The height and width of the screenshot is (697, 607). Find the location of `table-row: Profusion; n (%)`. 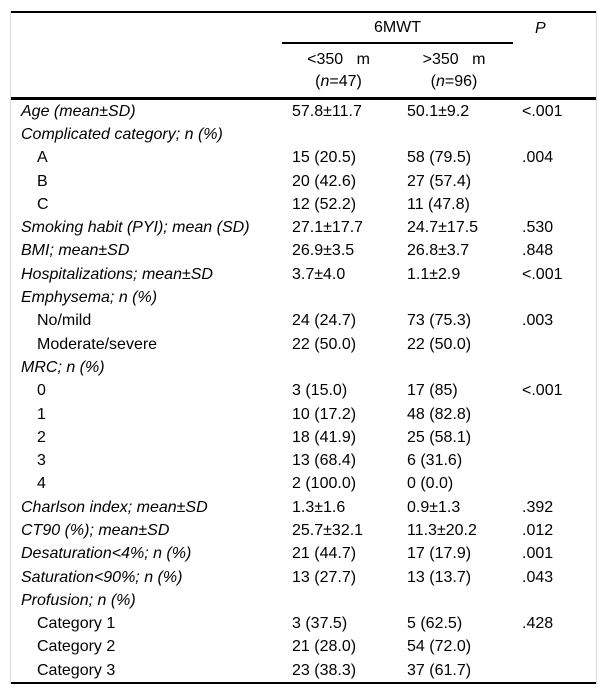

table-row: Profusion; n (%) is located at coordinates (303, 600).